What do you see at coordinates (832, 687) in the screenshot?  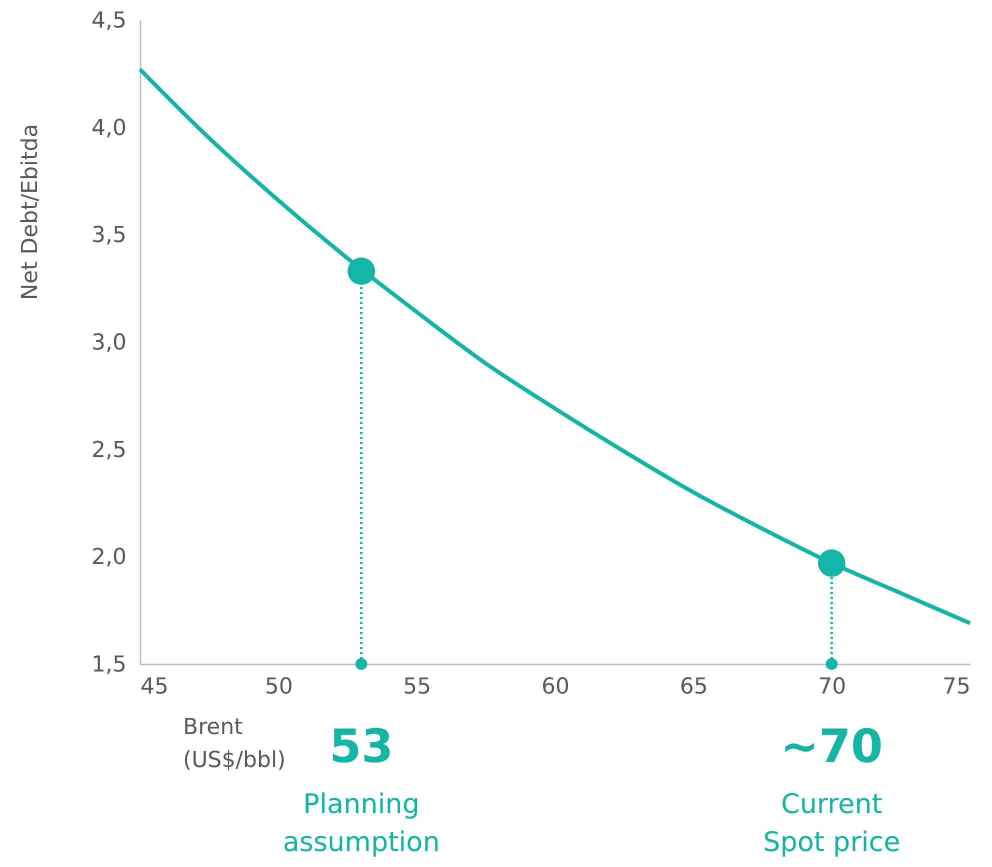 I see `x-tick-label: 70` at bounding box center [832, 687].